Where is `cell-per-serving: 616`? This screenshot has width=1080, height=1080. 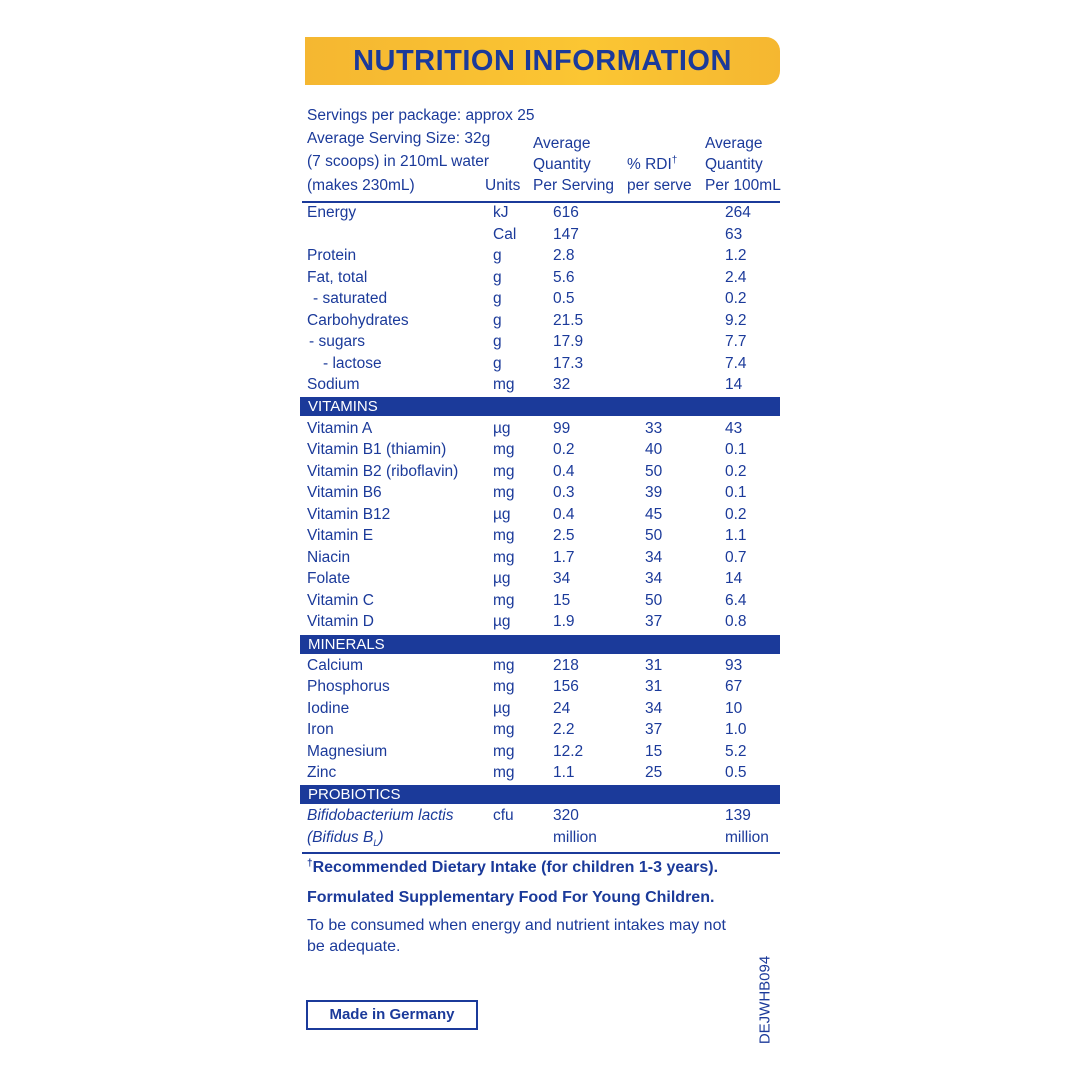 cell-per-serving: 616 is located at coordinates (566, 212).